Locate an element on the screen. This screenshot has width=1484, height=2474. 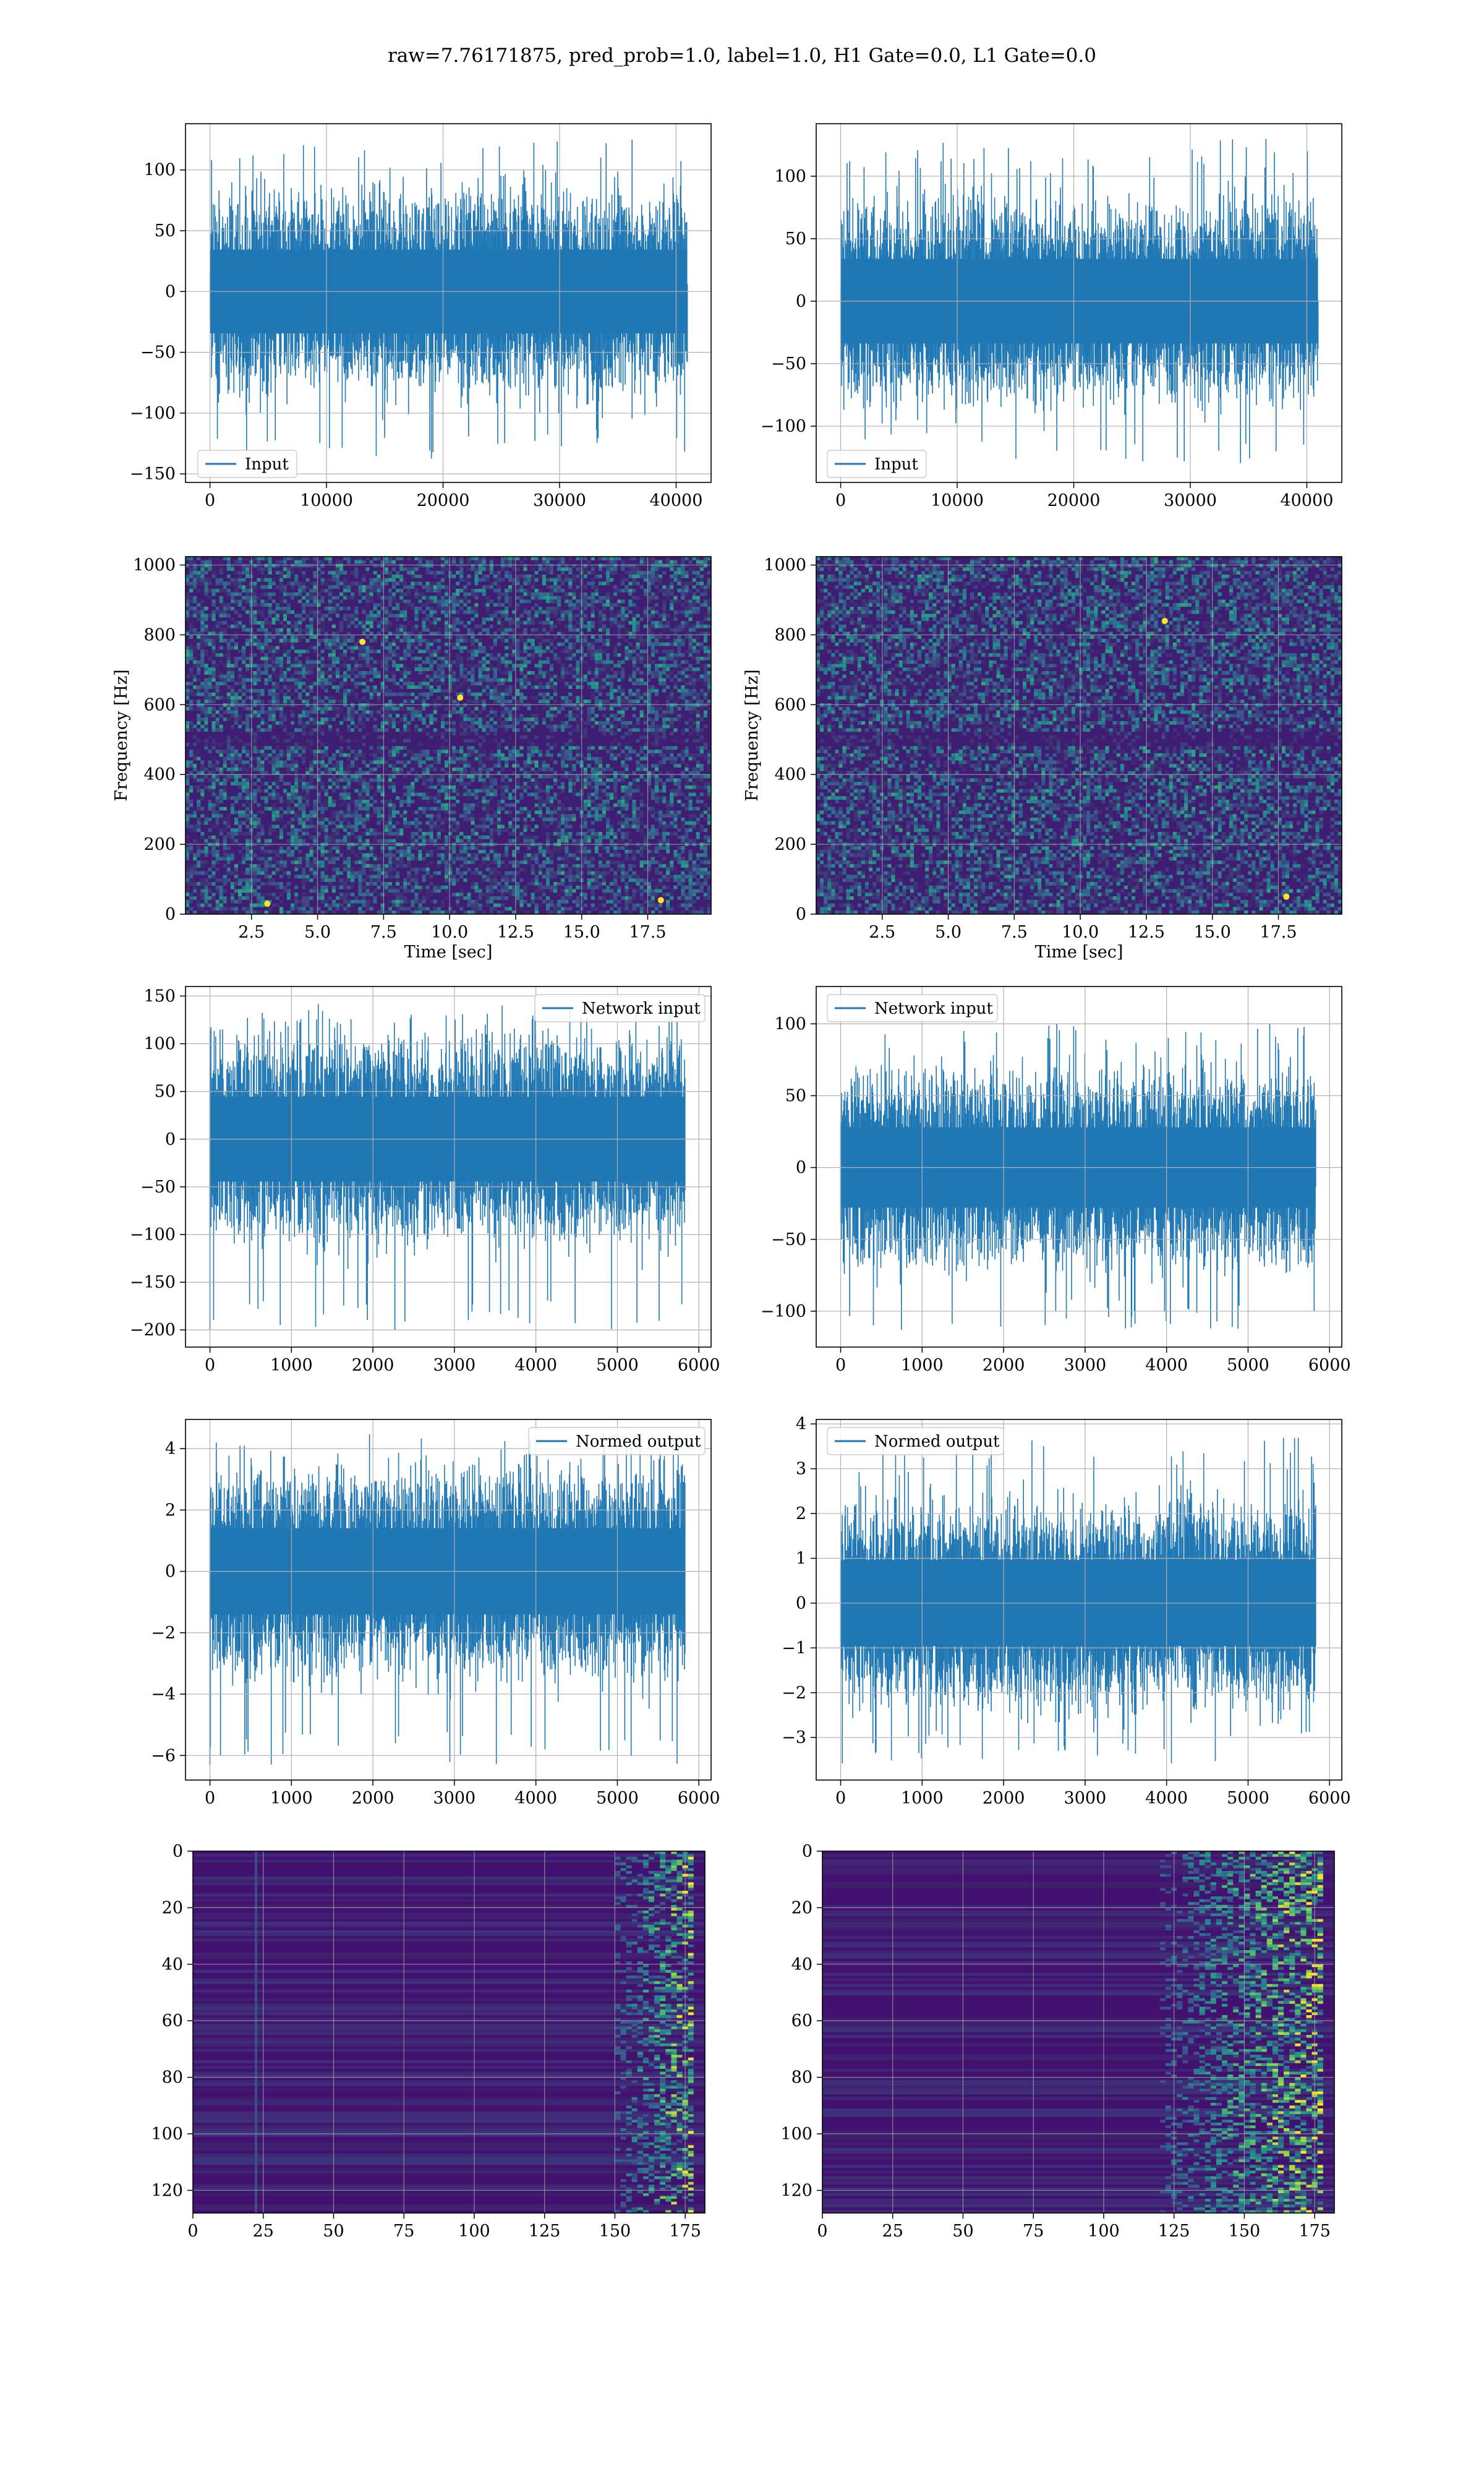
x-tick-label: 30000 is located at coordinates (559, 500).